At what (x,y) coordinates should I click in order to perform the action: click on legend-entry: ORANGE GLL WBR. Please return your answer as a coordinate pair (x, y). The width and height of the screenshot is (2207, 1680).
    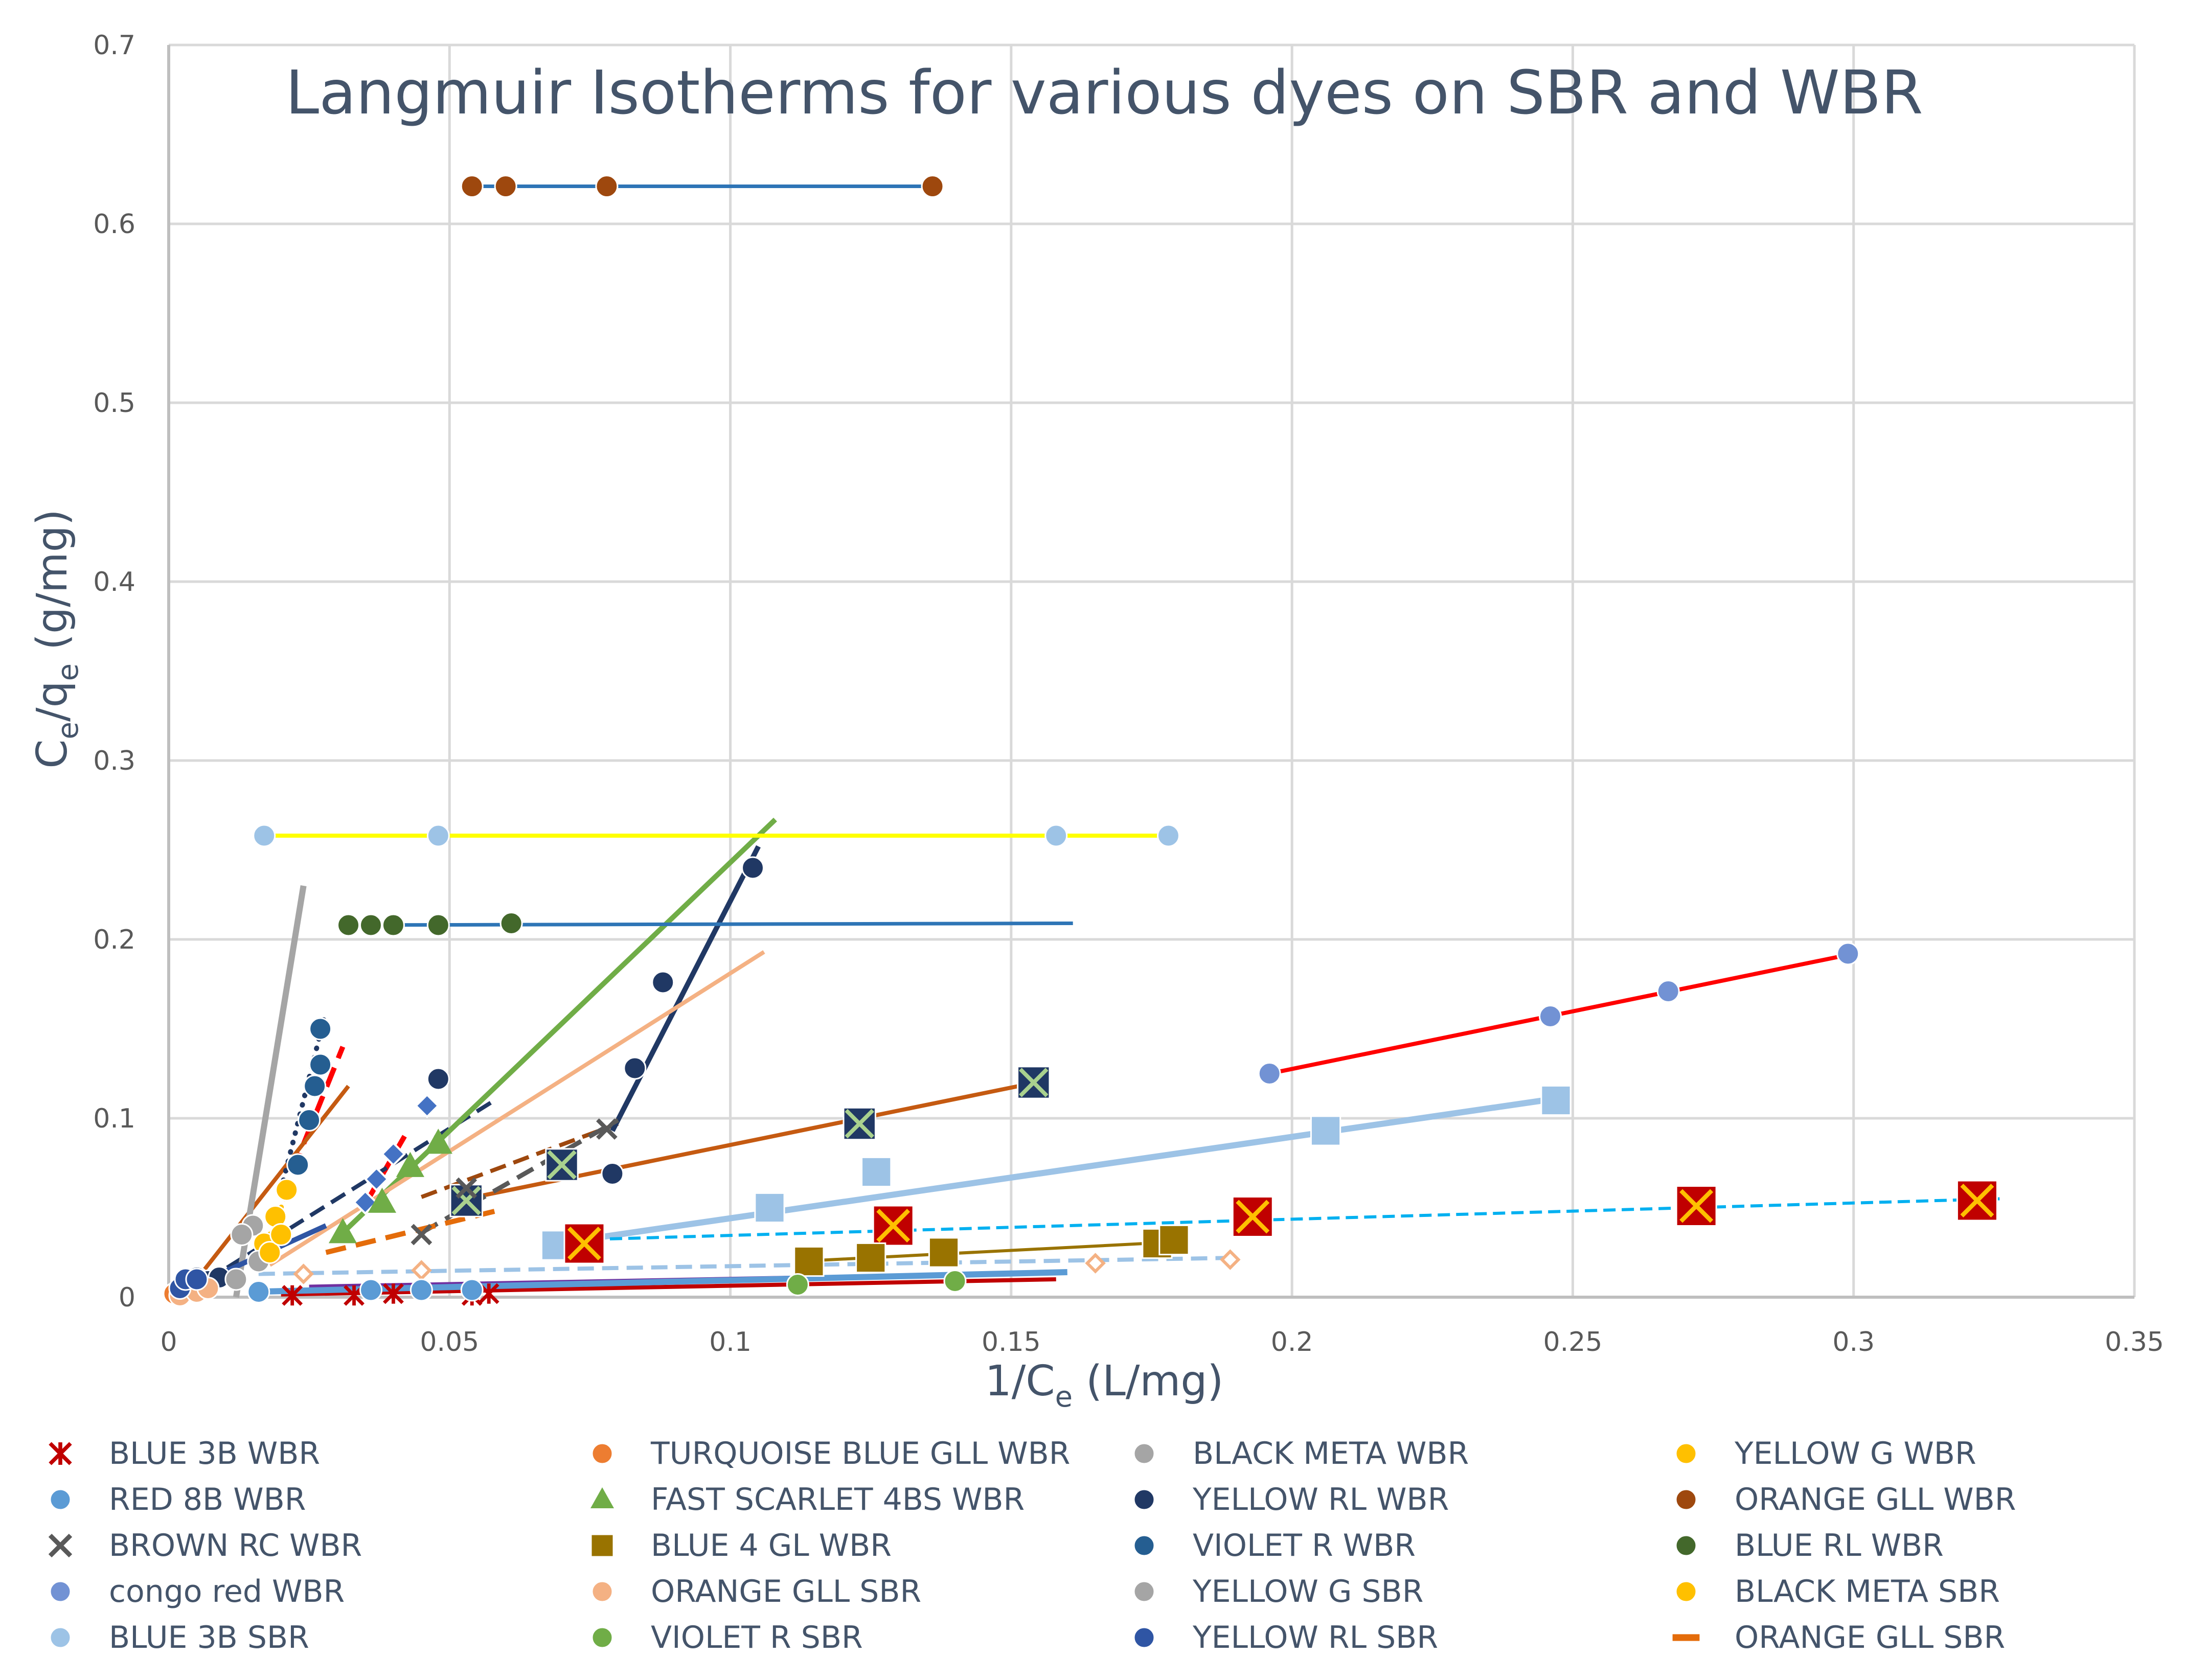
    Looking at the image, I should click on (1845, 1499).